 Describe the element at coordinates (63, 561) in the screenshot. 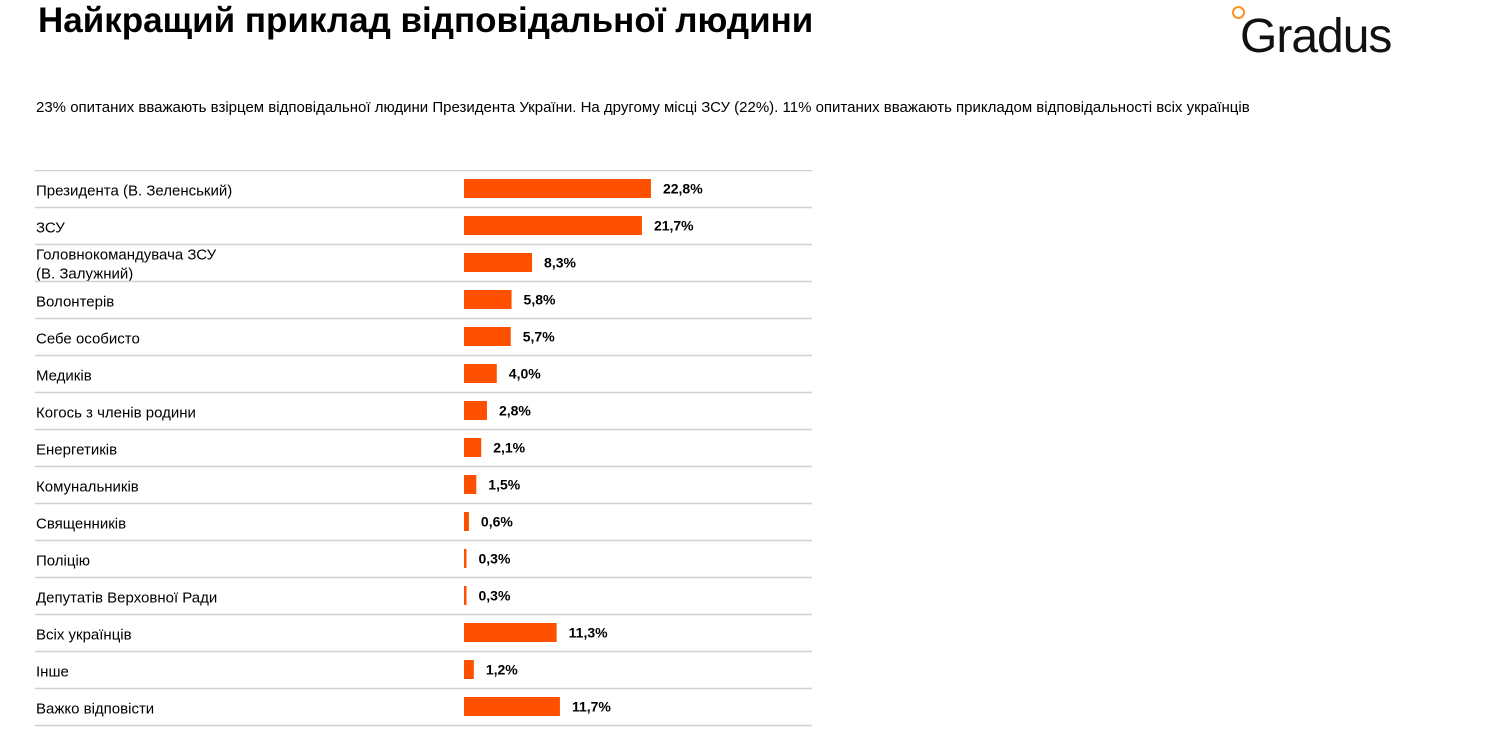

I see `category-label: Поліцію` at that location.